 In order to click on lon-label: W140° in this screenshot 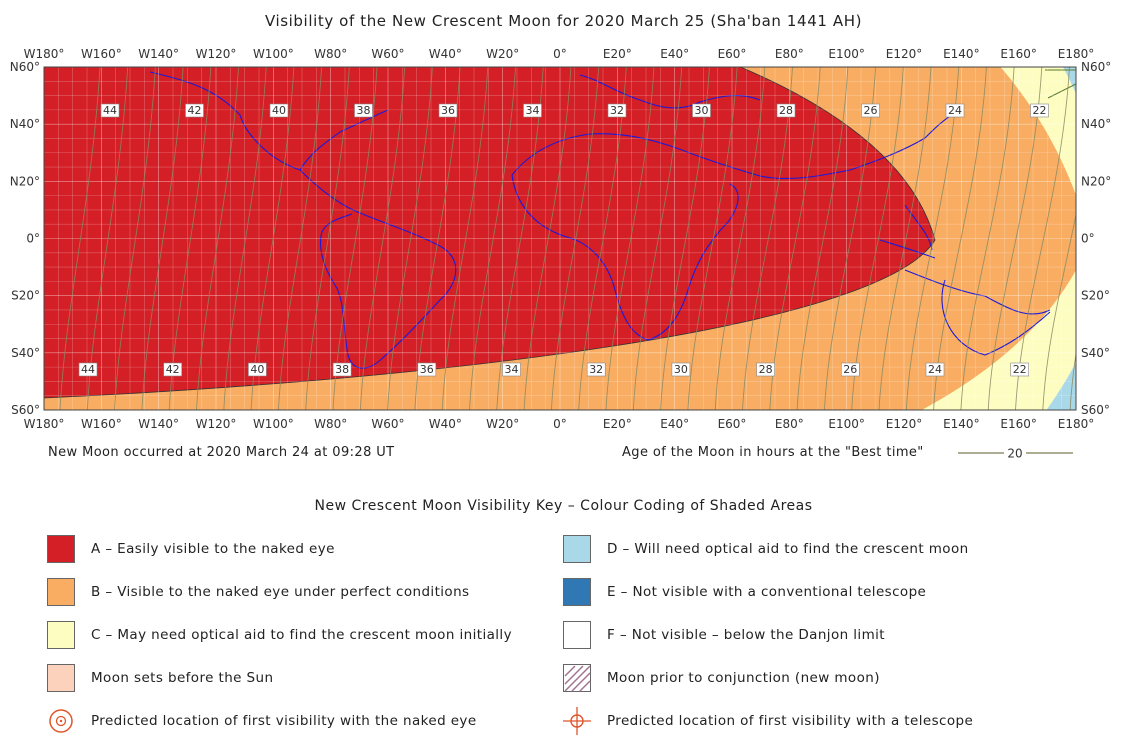, I will do `click(158, 424)`.